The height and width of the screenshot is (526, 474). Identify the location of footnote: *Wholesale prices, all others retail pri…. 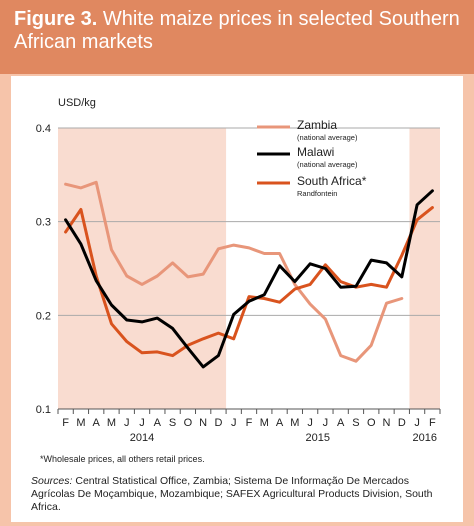
(122, 459).